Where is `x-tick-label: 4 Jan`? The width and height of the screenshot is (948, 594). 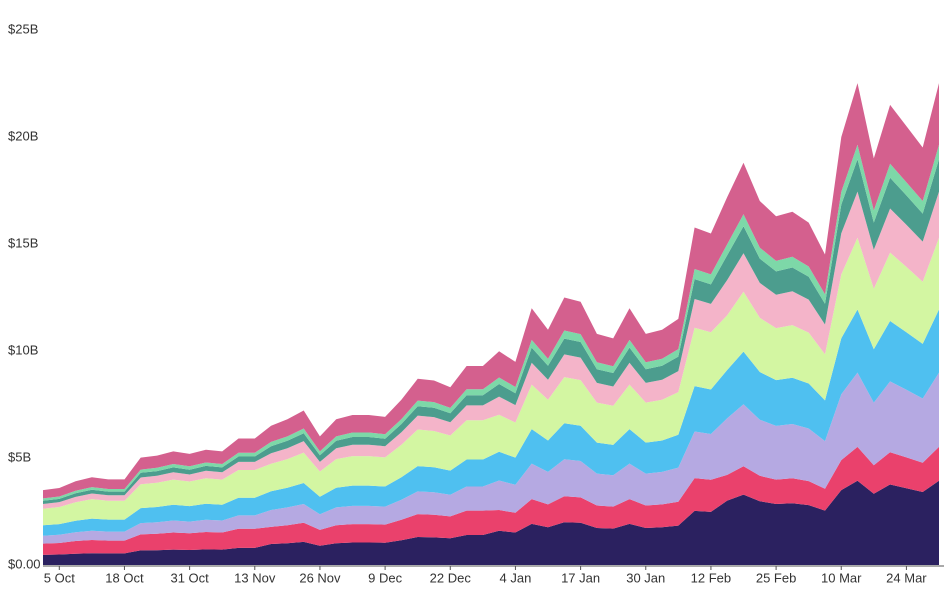
x-tick-label: 4 Jan is located at coordinates (516, 577).